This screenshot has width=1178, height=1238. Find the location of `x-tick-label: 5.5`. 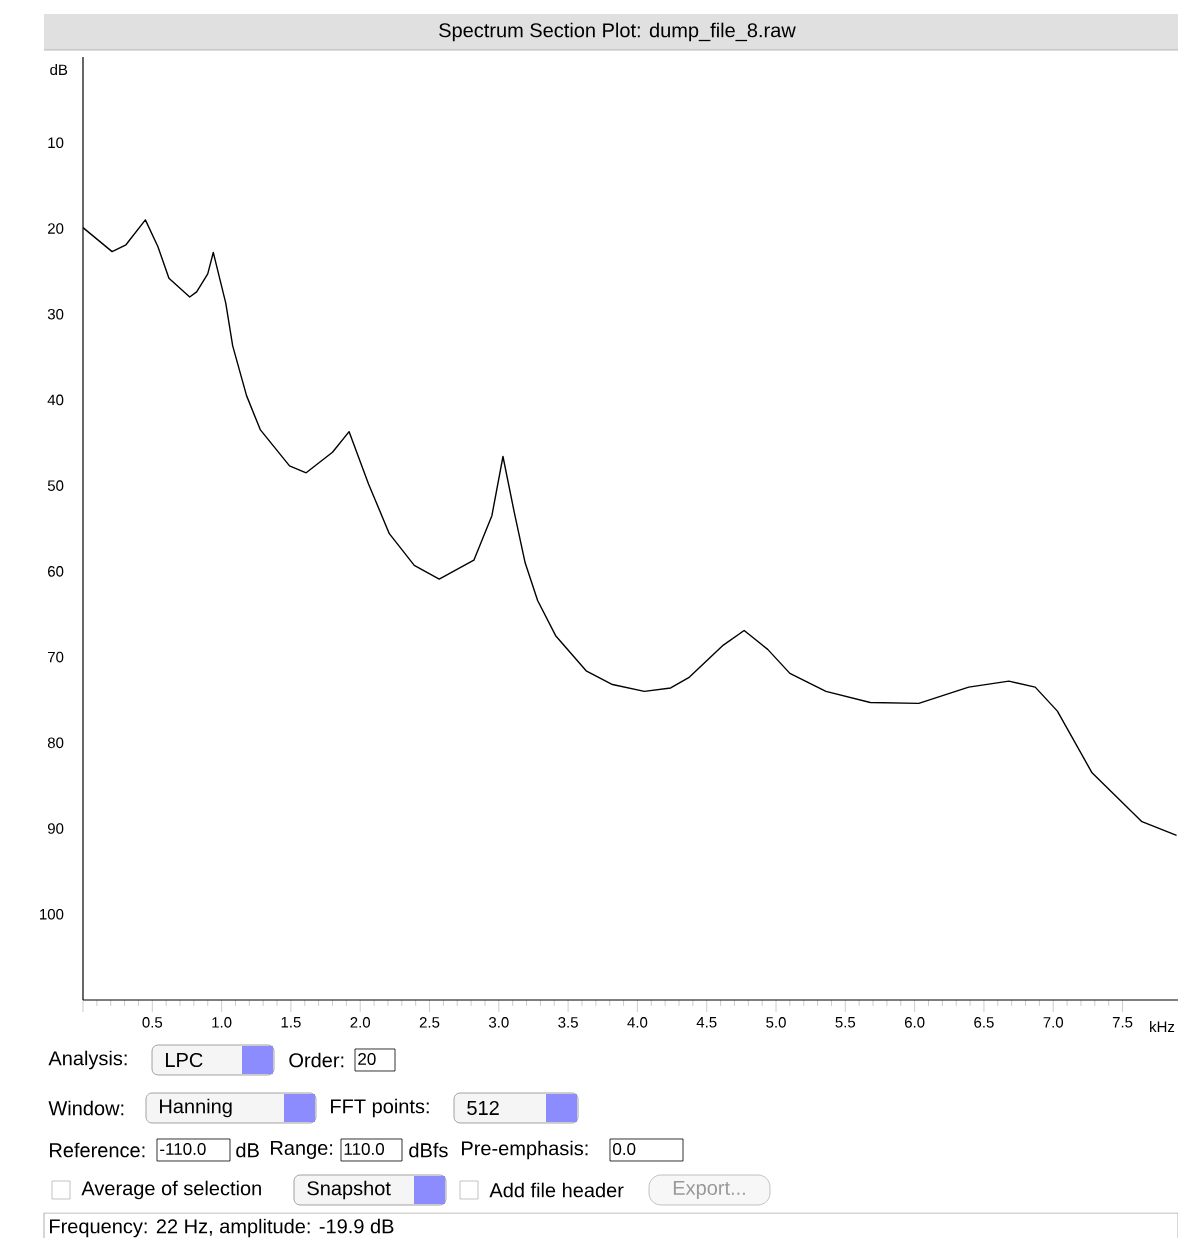

x-tick-label: 5.5 is located at coordinates (845, 1022).